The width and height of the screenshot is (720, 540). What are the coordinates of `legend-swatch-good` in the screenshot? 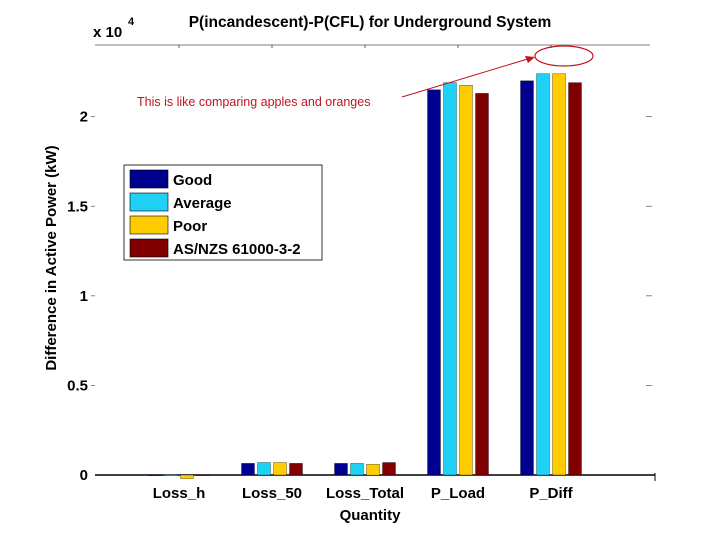 It's located at (149, 179).